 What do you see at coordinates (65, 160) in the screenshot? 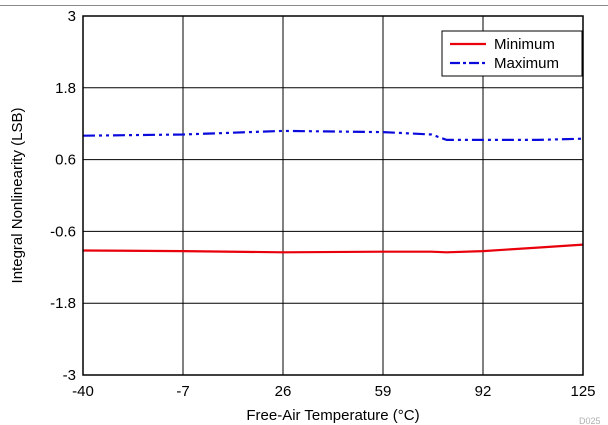
I see `y-tick-label: 0.6` at bounding box center [65, 160].